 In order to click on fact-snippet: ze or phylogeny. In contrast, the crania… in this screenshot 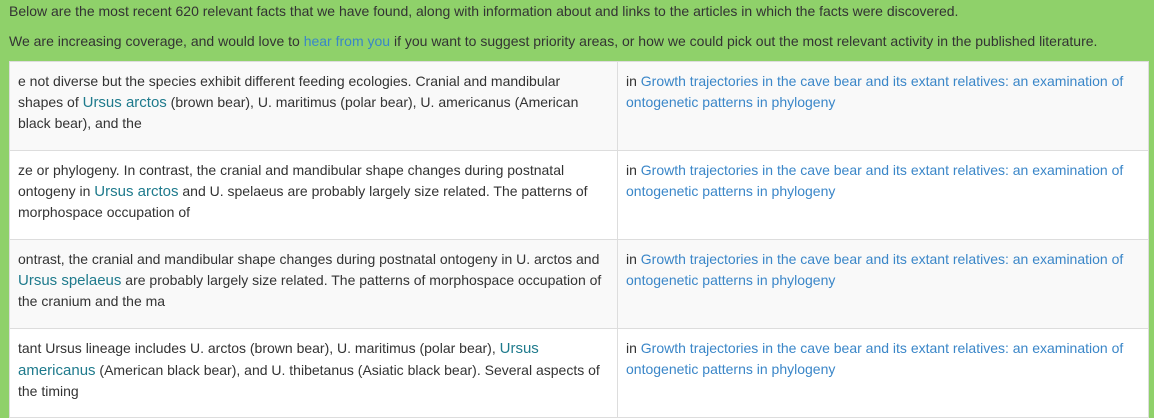, I will do `click(313, 195)`.